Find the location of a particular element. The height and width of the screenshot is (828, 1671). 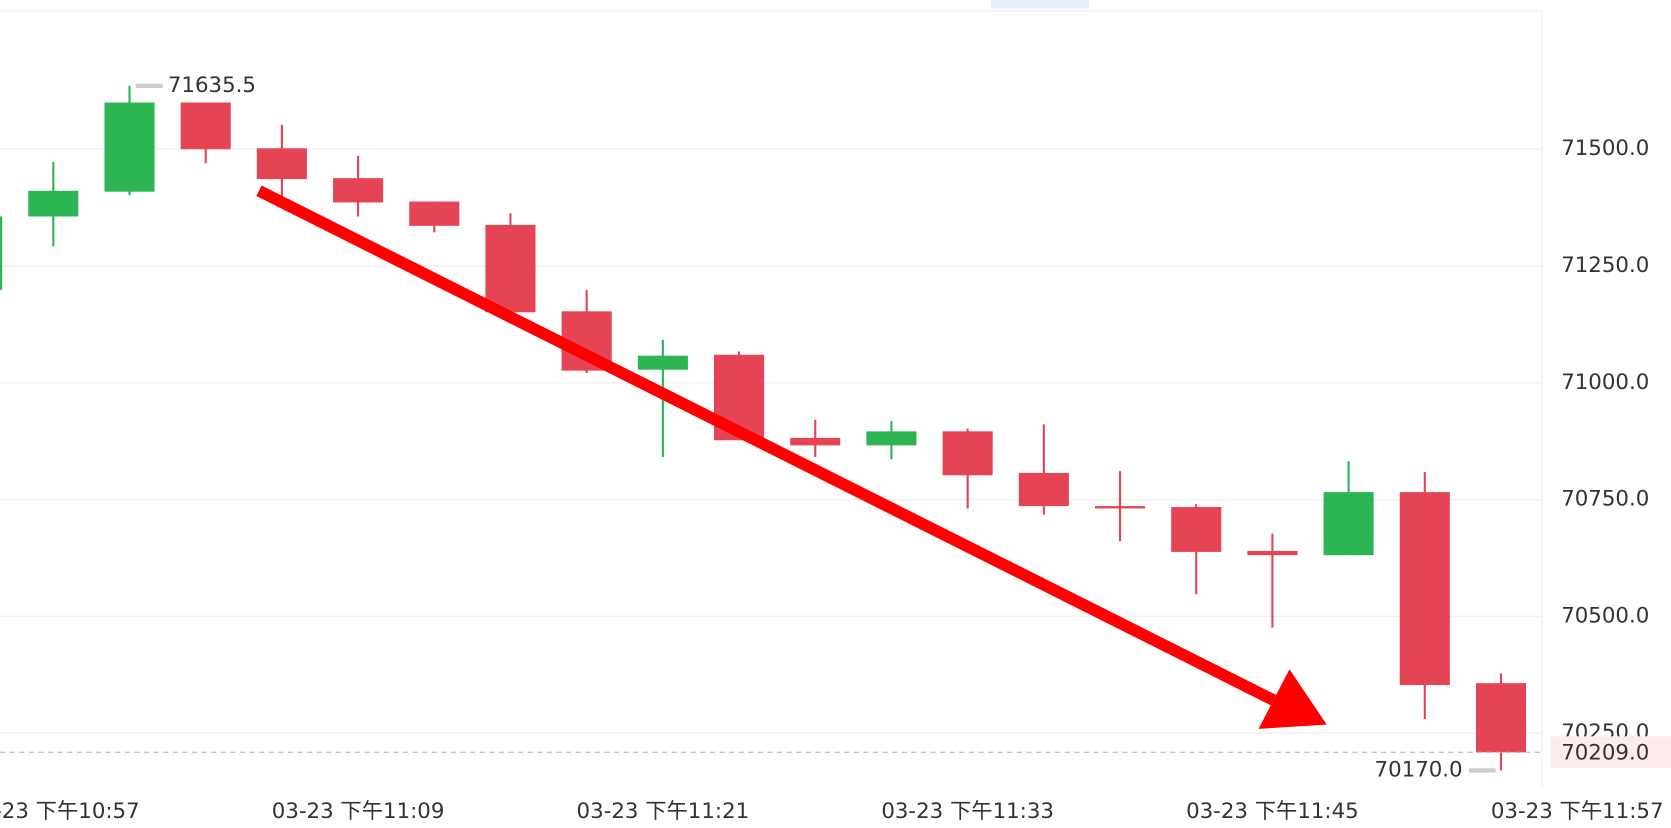

high-label: 71635.5 is located at coordinates (212, 85).